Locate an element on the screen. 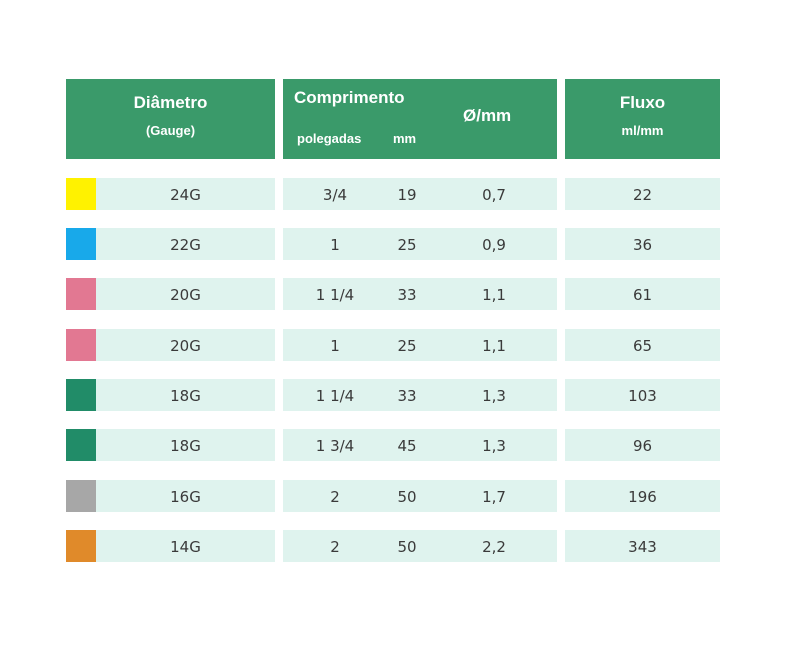  fluxo-value: 22 is located at coordinates (642, 195).